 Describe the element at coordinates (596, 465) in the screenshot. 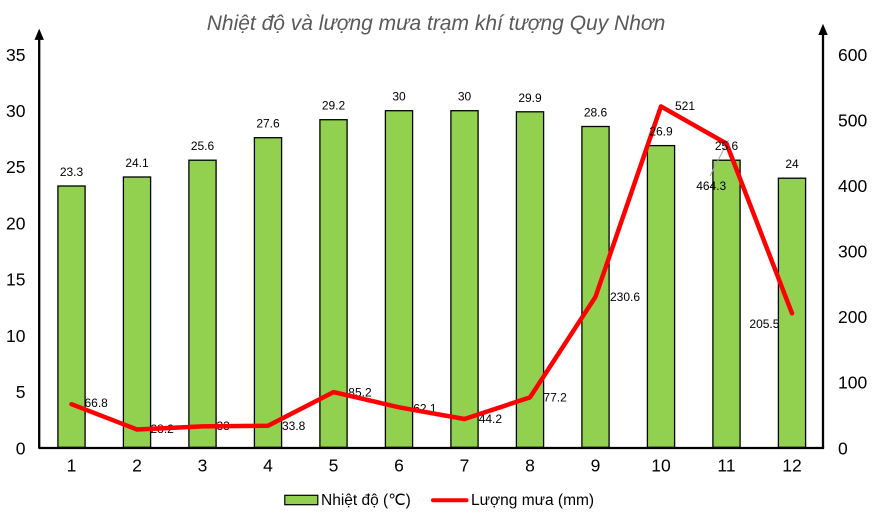

I see `svg-text: 9` at that location.